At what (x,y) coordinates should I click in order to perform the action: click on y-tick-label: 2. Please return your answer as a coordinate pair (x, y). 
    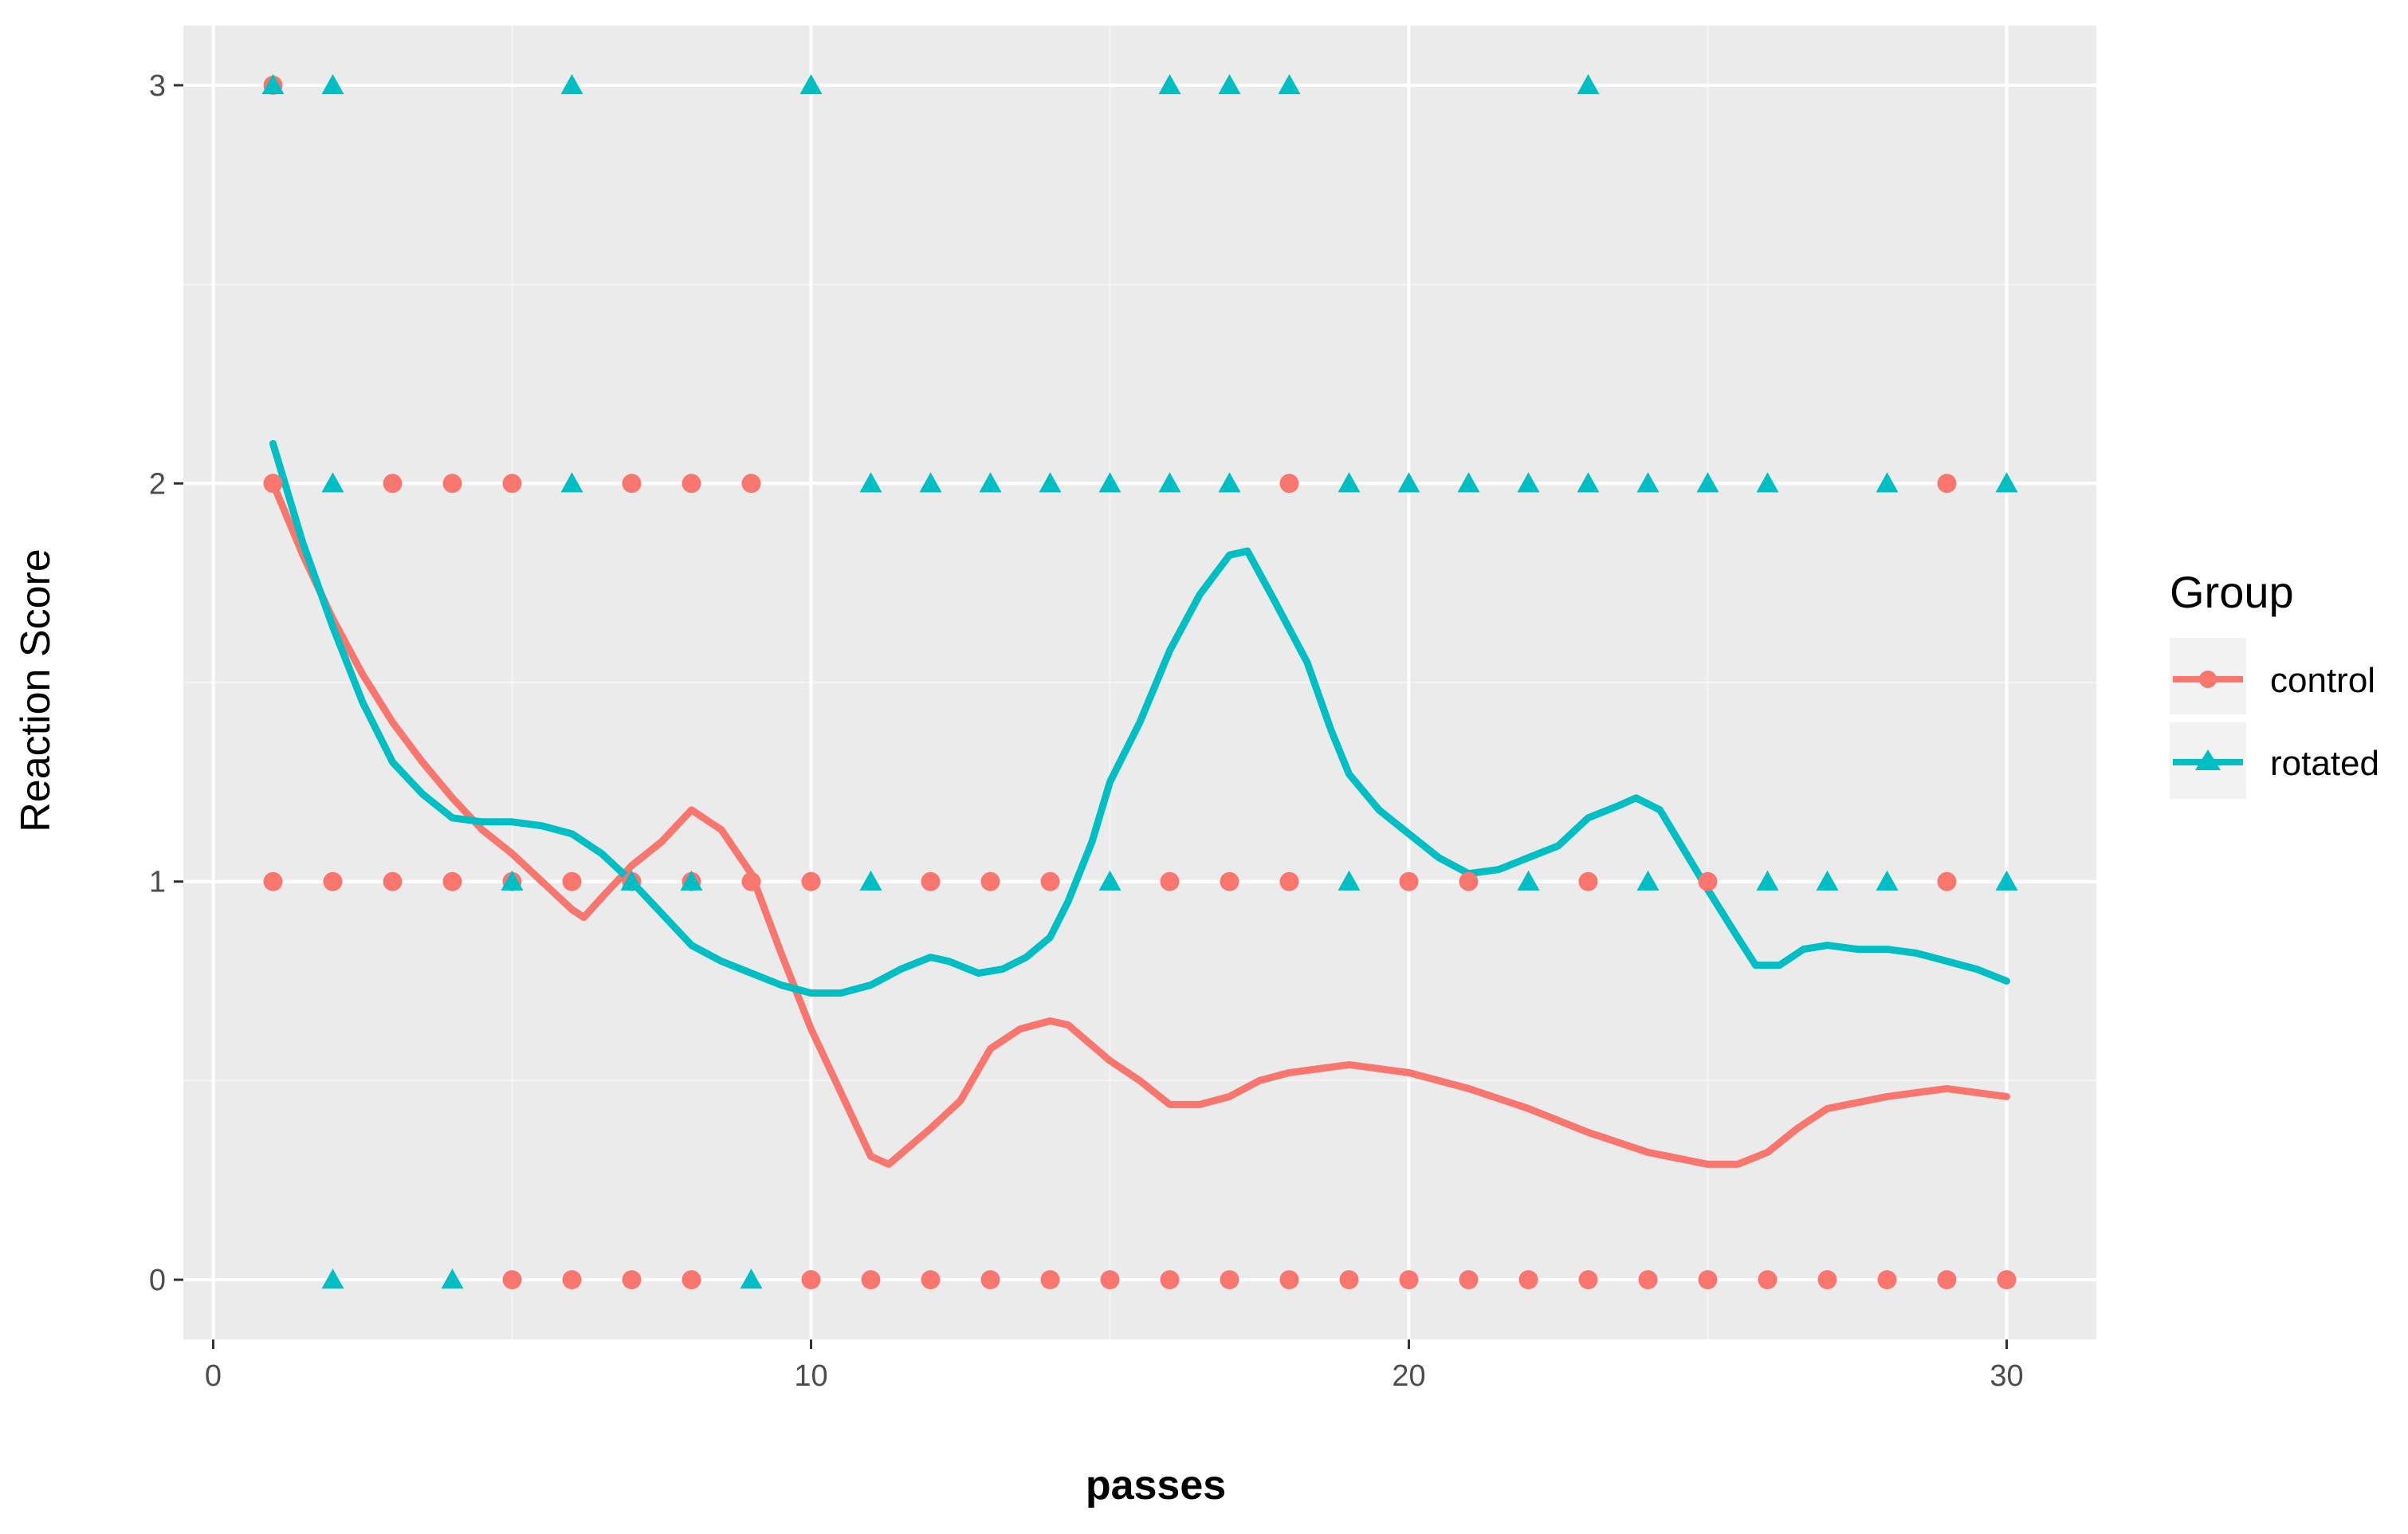
    Looking at the image, I should click on (157, 484).